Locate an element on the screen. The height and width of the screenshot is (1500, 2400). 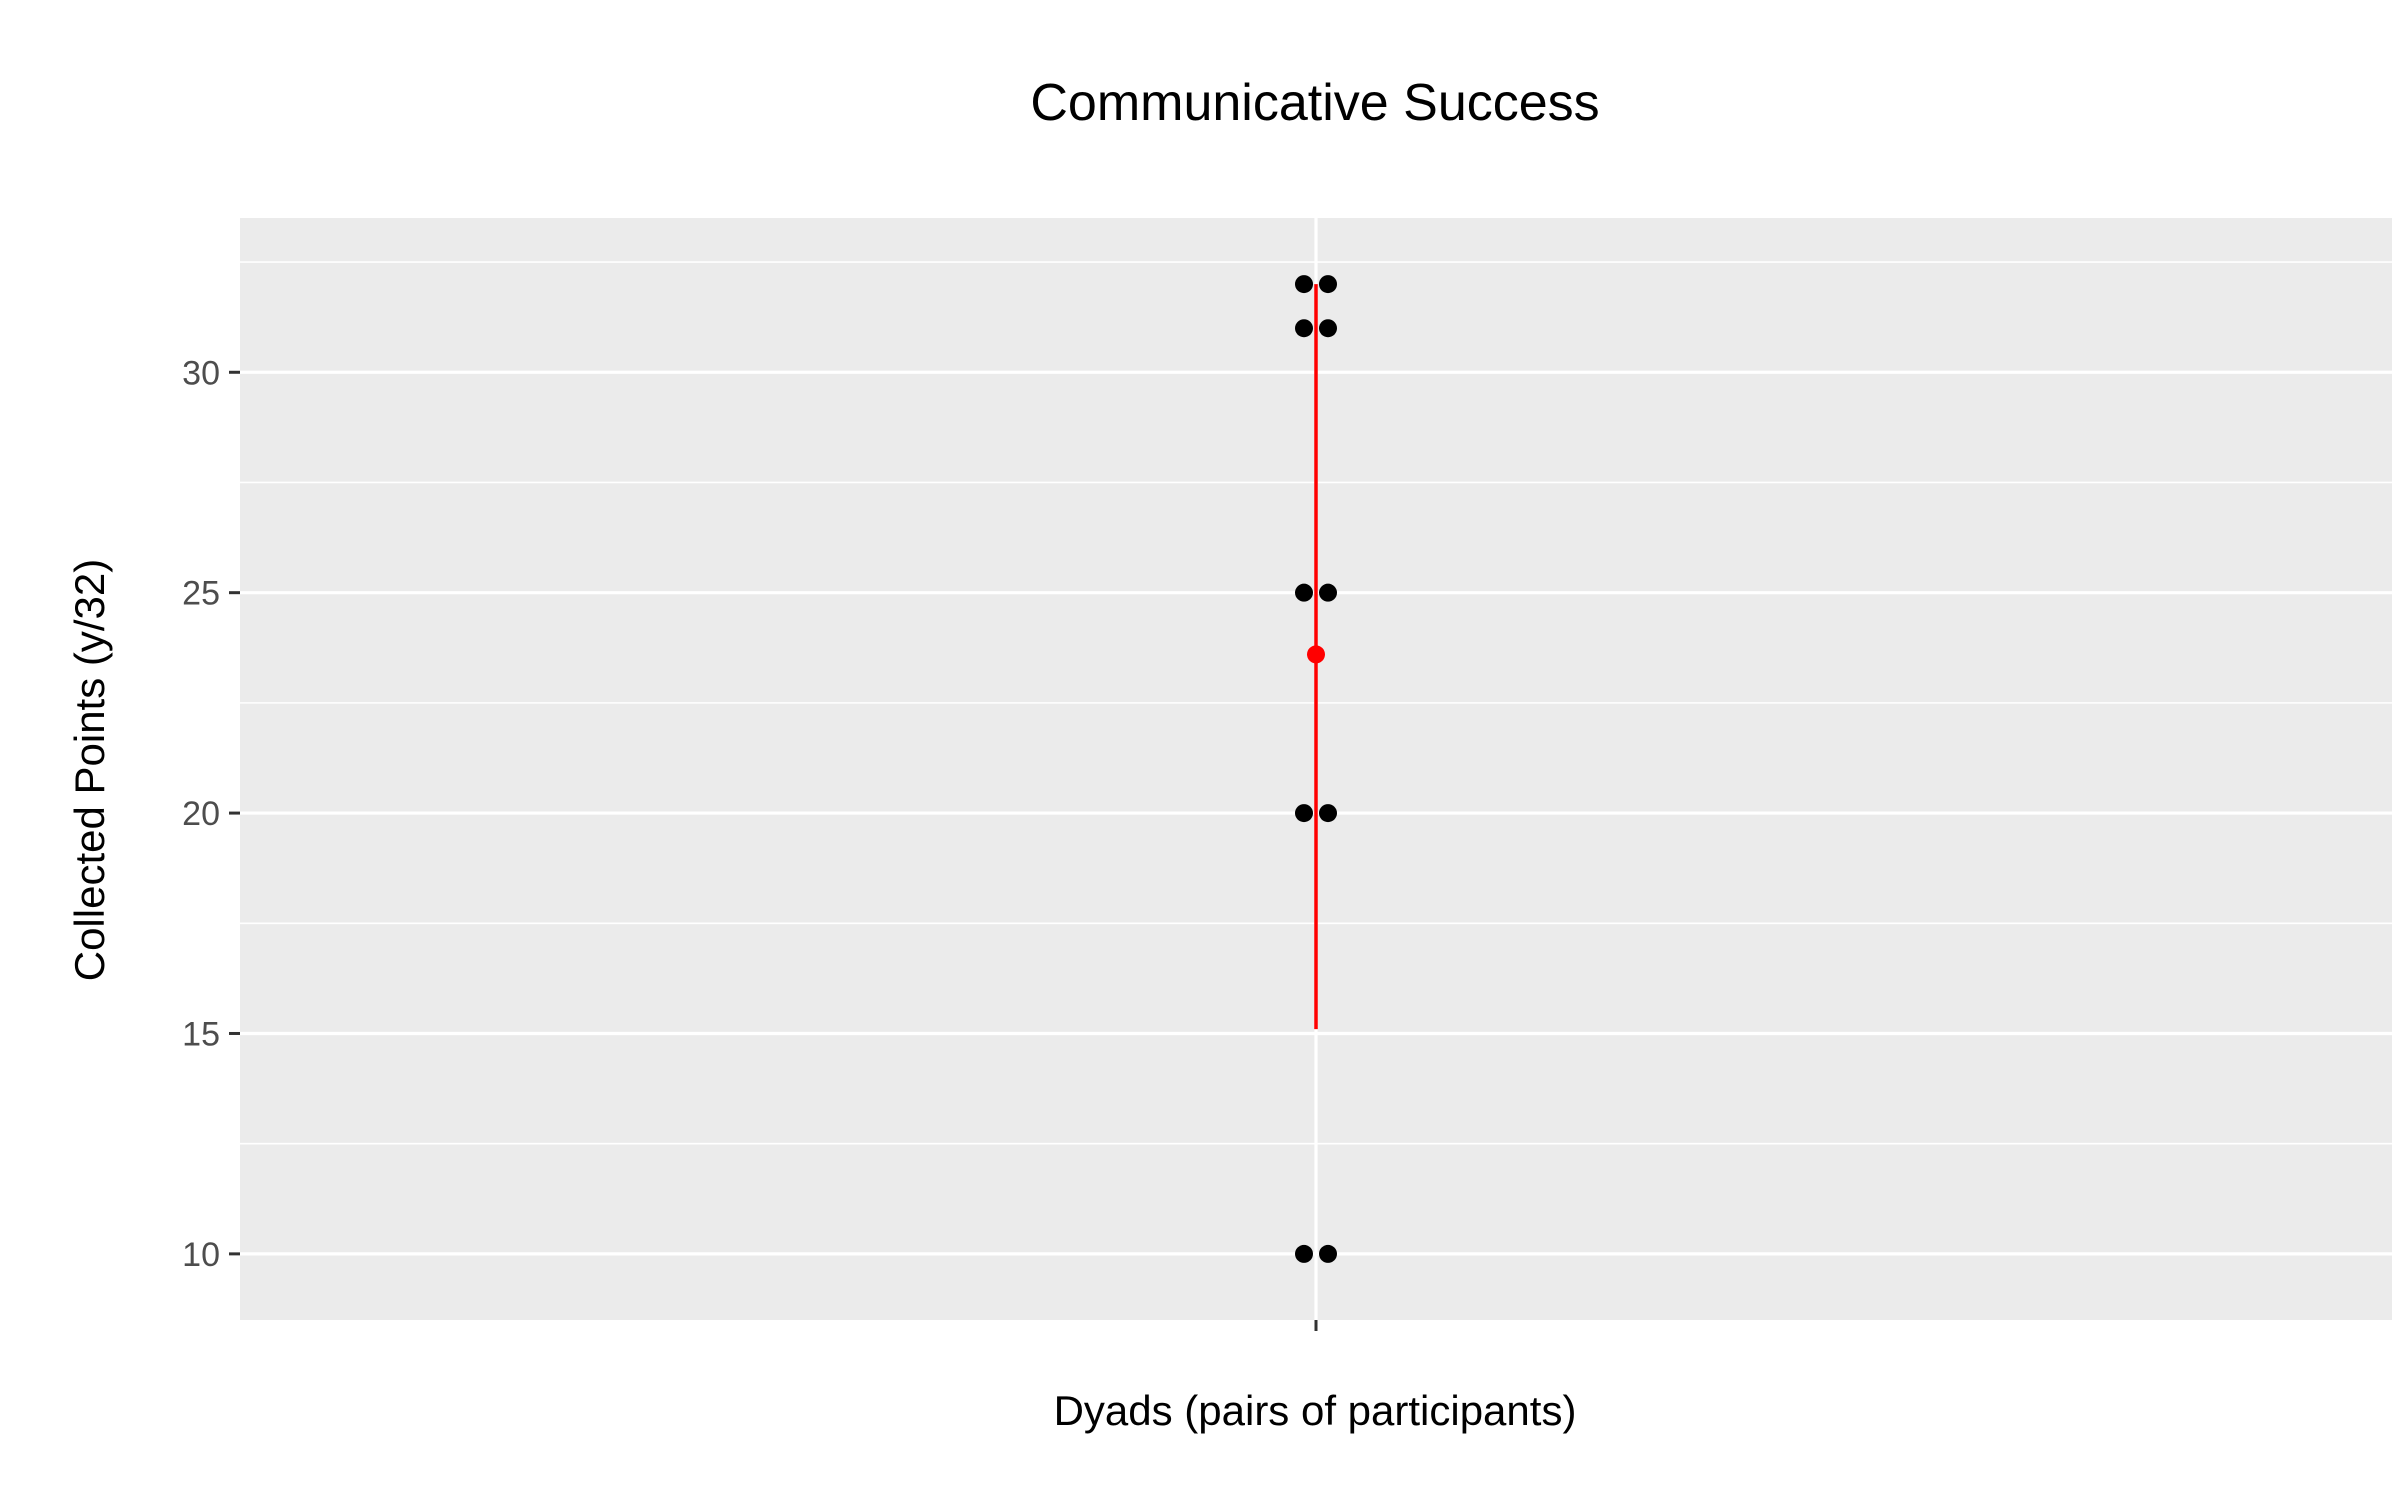
y-tick-label: 20 is located at coordinates (201, 814).